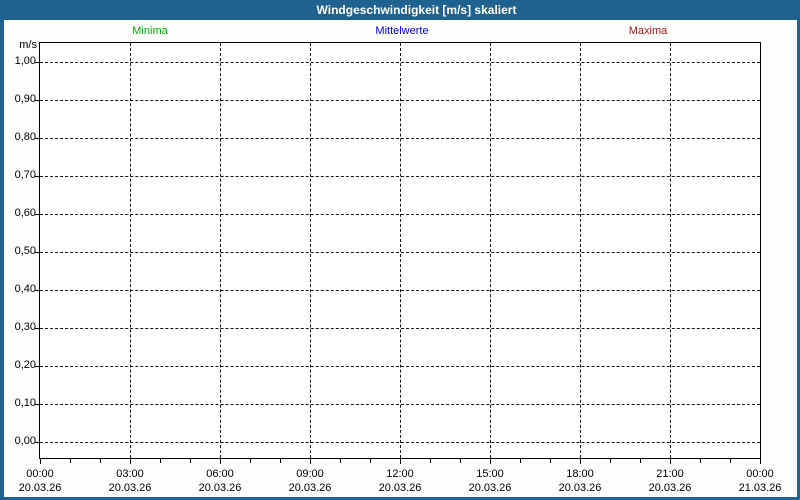 Image resolution: width=800 pixels, height=500 pixels. I want to click on y-tick-label: 0,50, so click(25, 251).